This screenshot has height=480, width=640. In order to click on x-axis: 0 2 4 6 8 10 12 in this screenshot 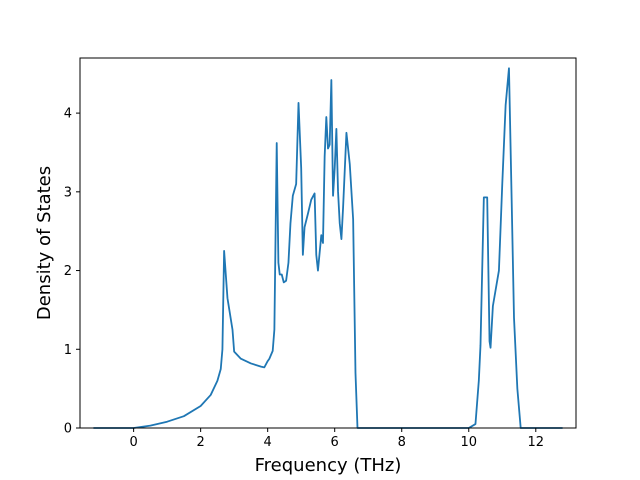, I will do `click(336, 439)`.